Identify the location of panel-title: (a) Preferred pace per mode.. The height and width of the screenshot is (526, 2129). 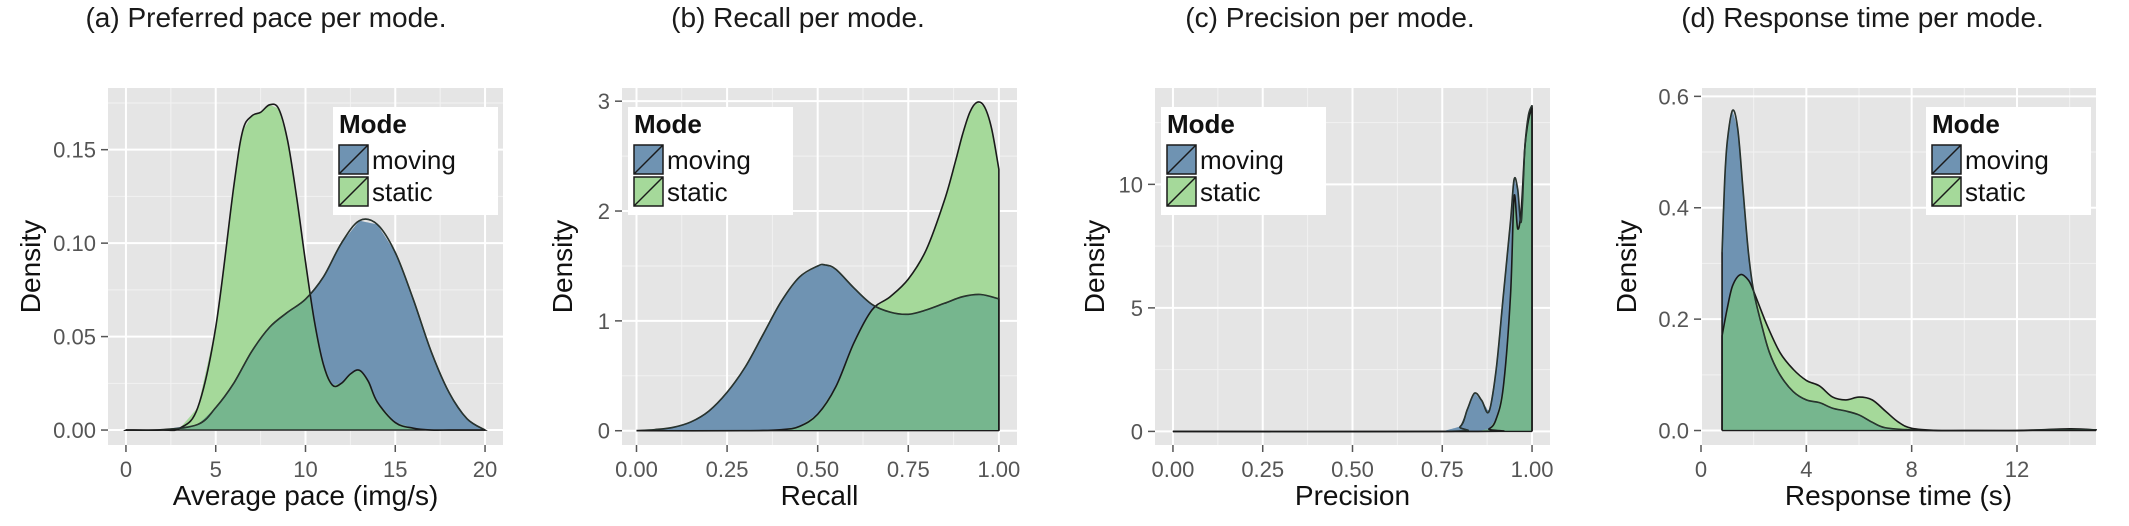
(266, 17).